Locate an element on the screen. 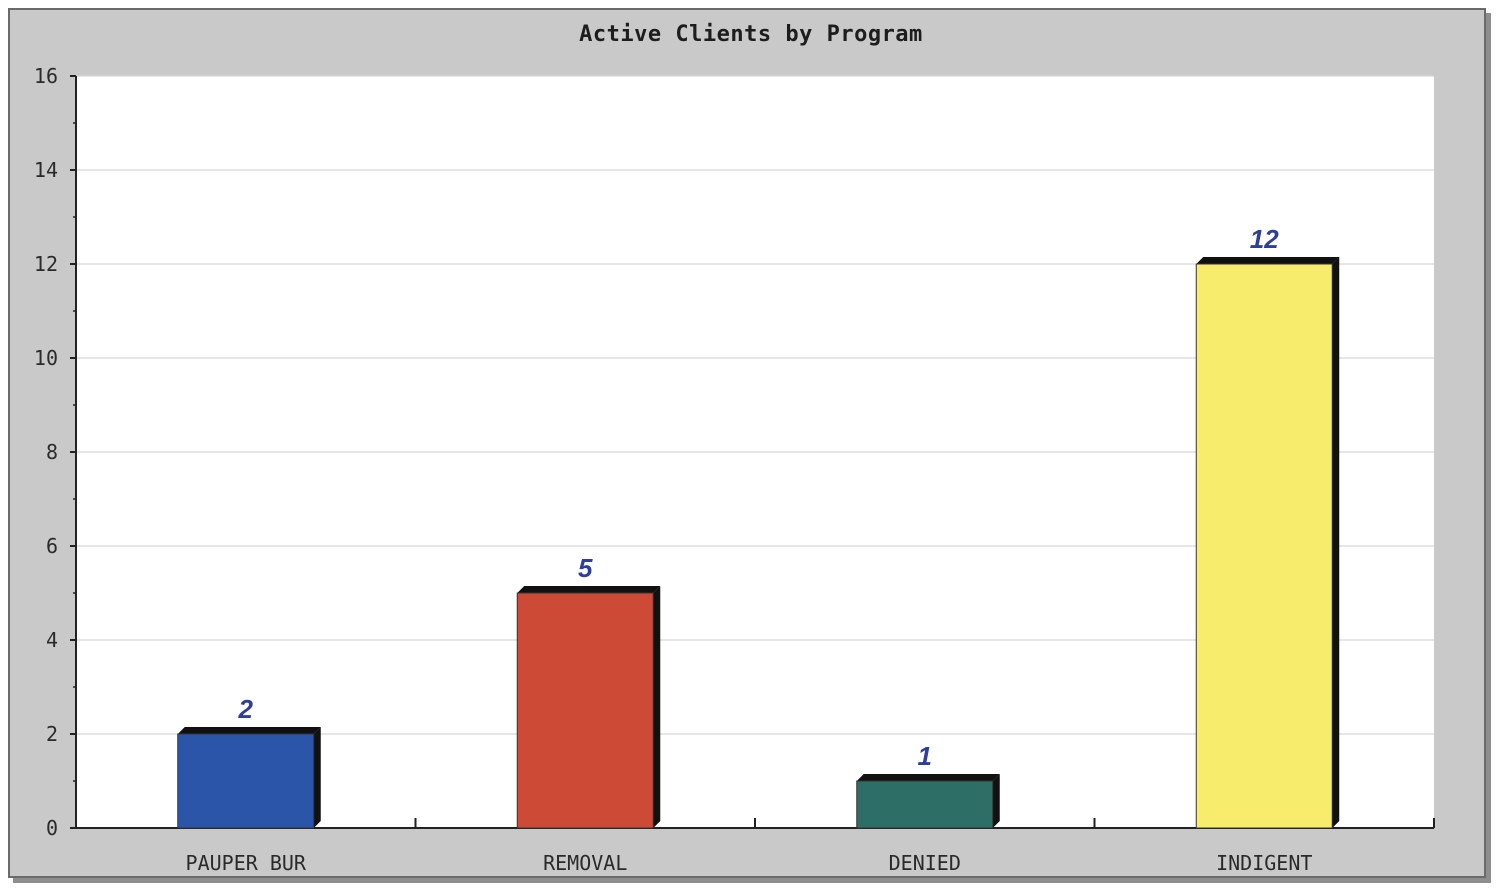 Image resolution: width=1502 pixels, height=888 pixels. y-axis: 0 2 4 6 8 10 12 14 16 is located at coordinates (55, 452).